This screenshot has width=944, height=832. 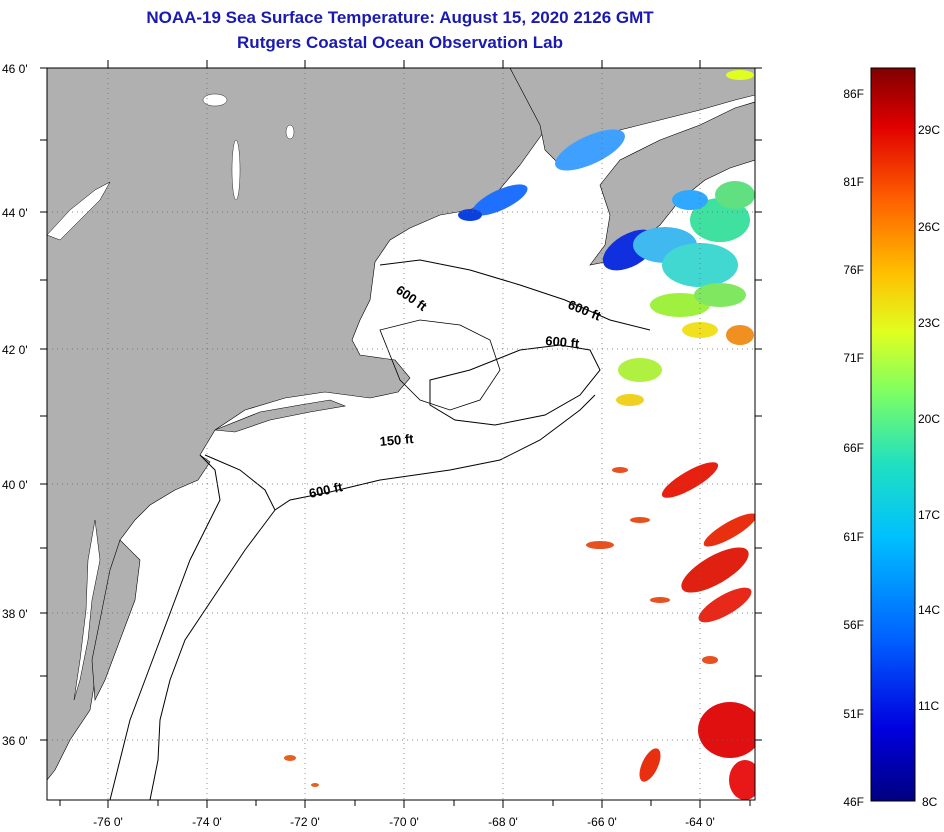 What do you see at coordinates (15, 741) in the screenshot?
I see `lat-label: 36 0'` at bounding box center [15, 741].